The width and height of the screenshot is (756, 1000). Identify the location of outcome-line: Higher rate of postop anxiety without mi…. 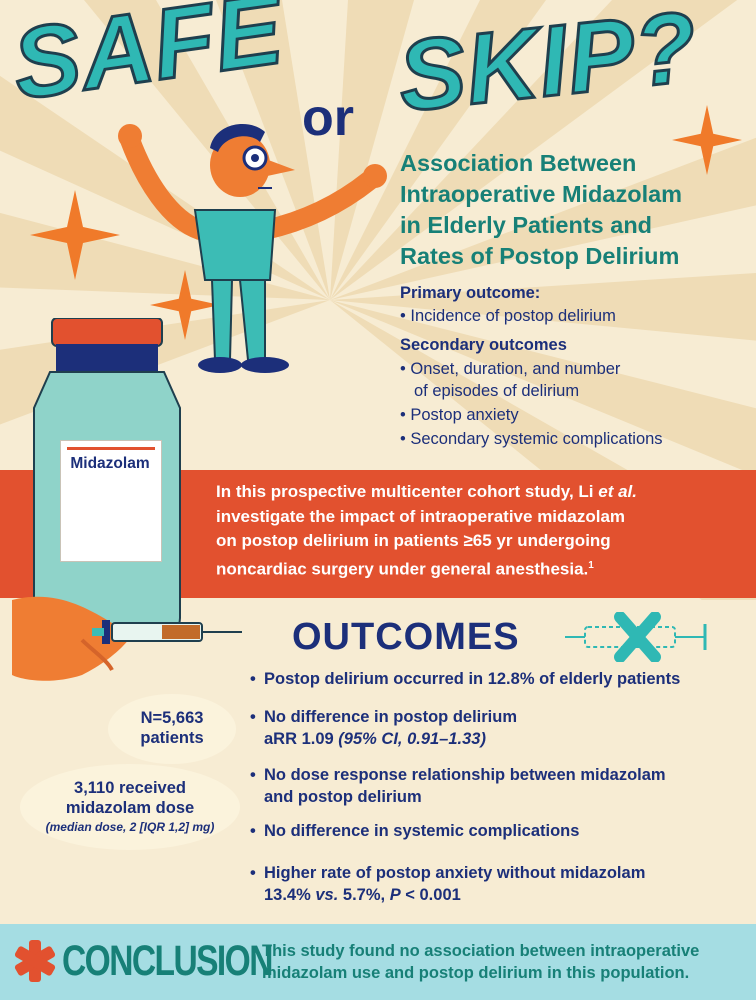
(455, 873).